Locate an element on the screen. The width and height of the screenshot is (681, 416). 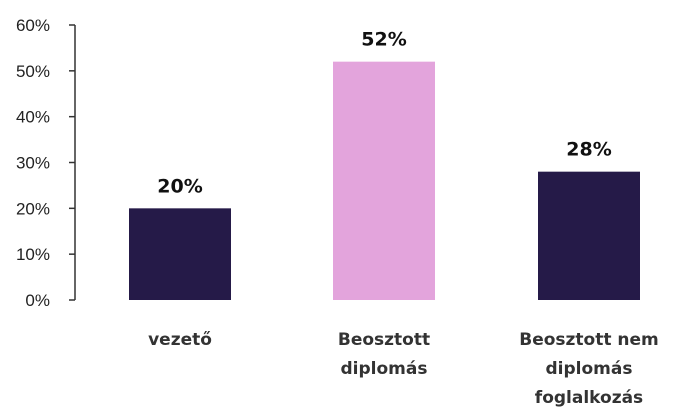
y-tick-label: 40% is located at coordinates (33, 117).